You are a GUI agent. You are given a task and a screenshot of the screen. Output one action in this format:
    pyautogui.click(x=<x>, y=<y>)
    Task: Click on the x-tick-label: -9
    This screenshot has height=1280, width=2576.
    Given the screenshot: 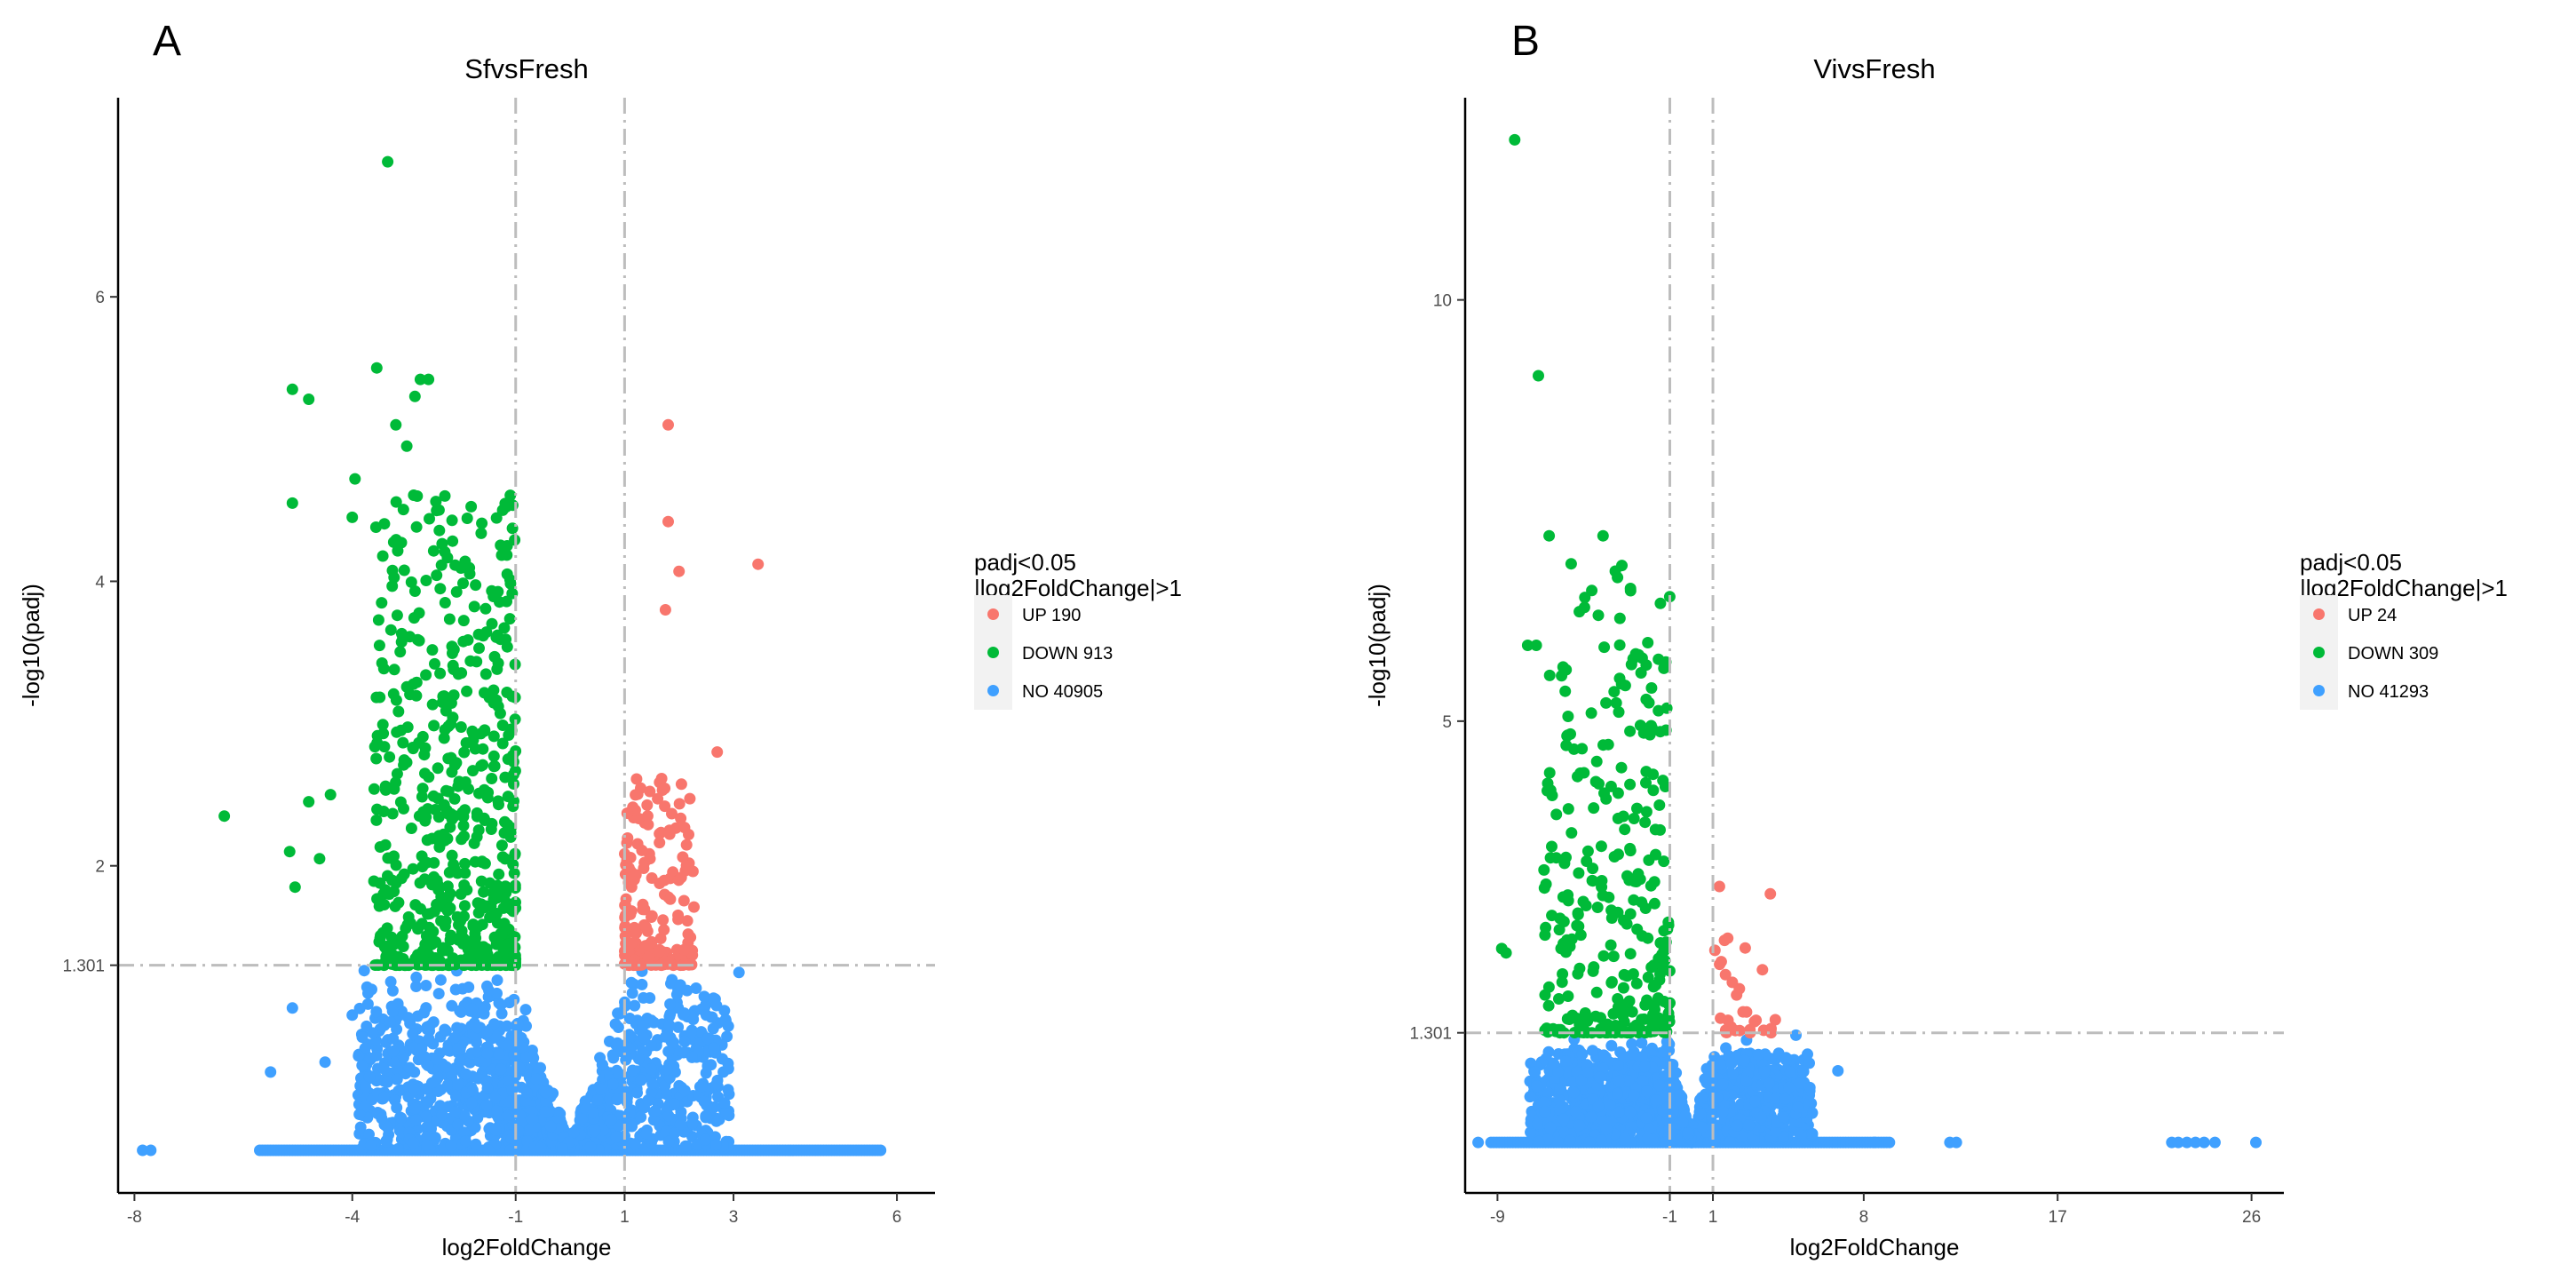 What is the action you would take?
    pyautogui.click(x=1498, y=1217)
    